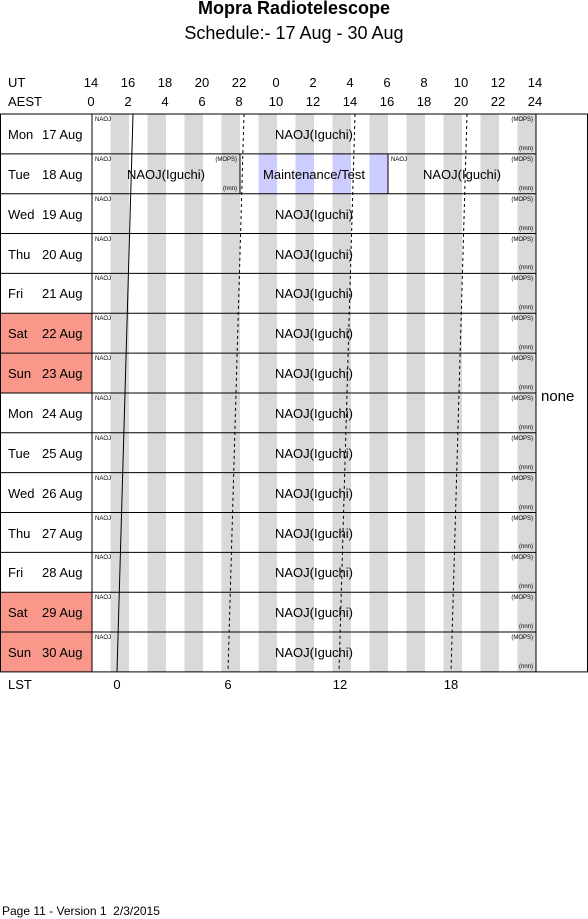  Describe the element at coordinates (18, 334) in the screenshot. I see `day-weekday: Sat` at that location.